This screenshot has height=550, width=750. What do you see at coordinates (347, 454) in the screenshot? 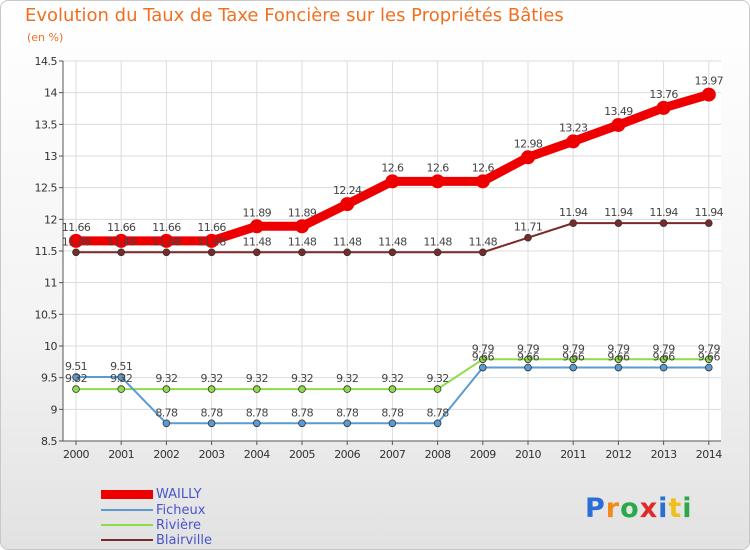
I see `x-tick-label: 2006` at bounding box center [347, 454].